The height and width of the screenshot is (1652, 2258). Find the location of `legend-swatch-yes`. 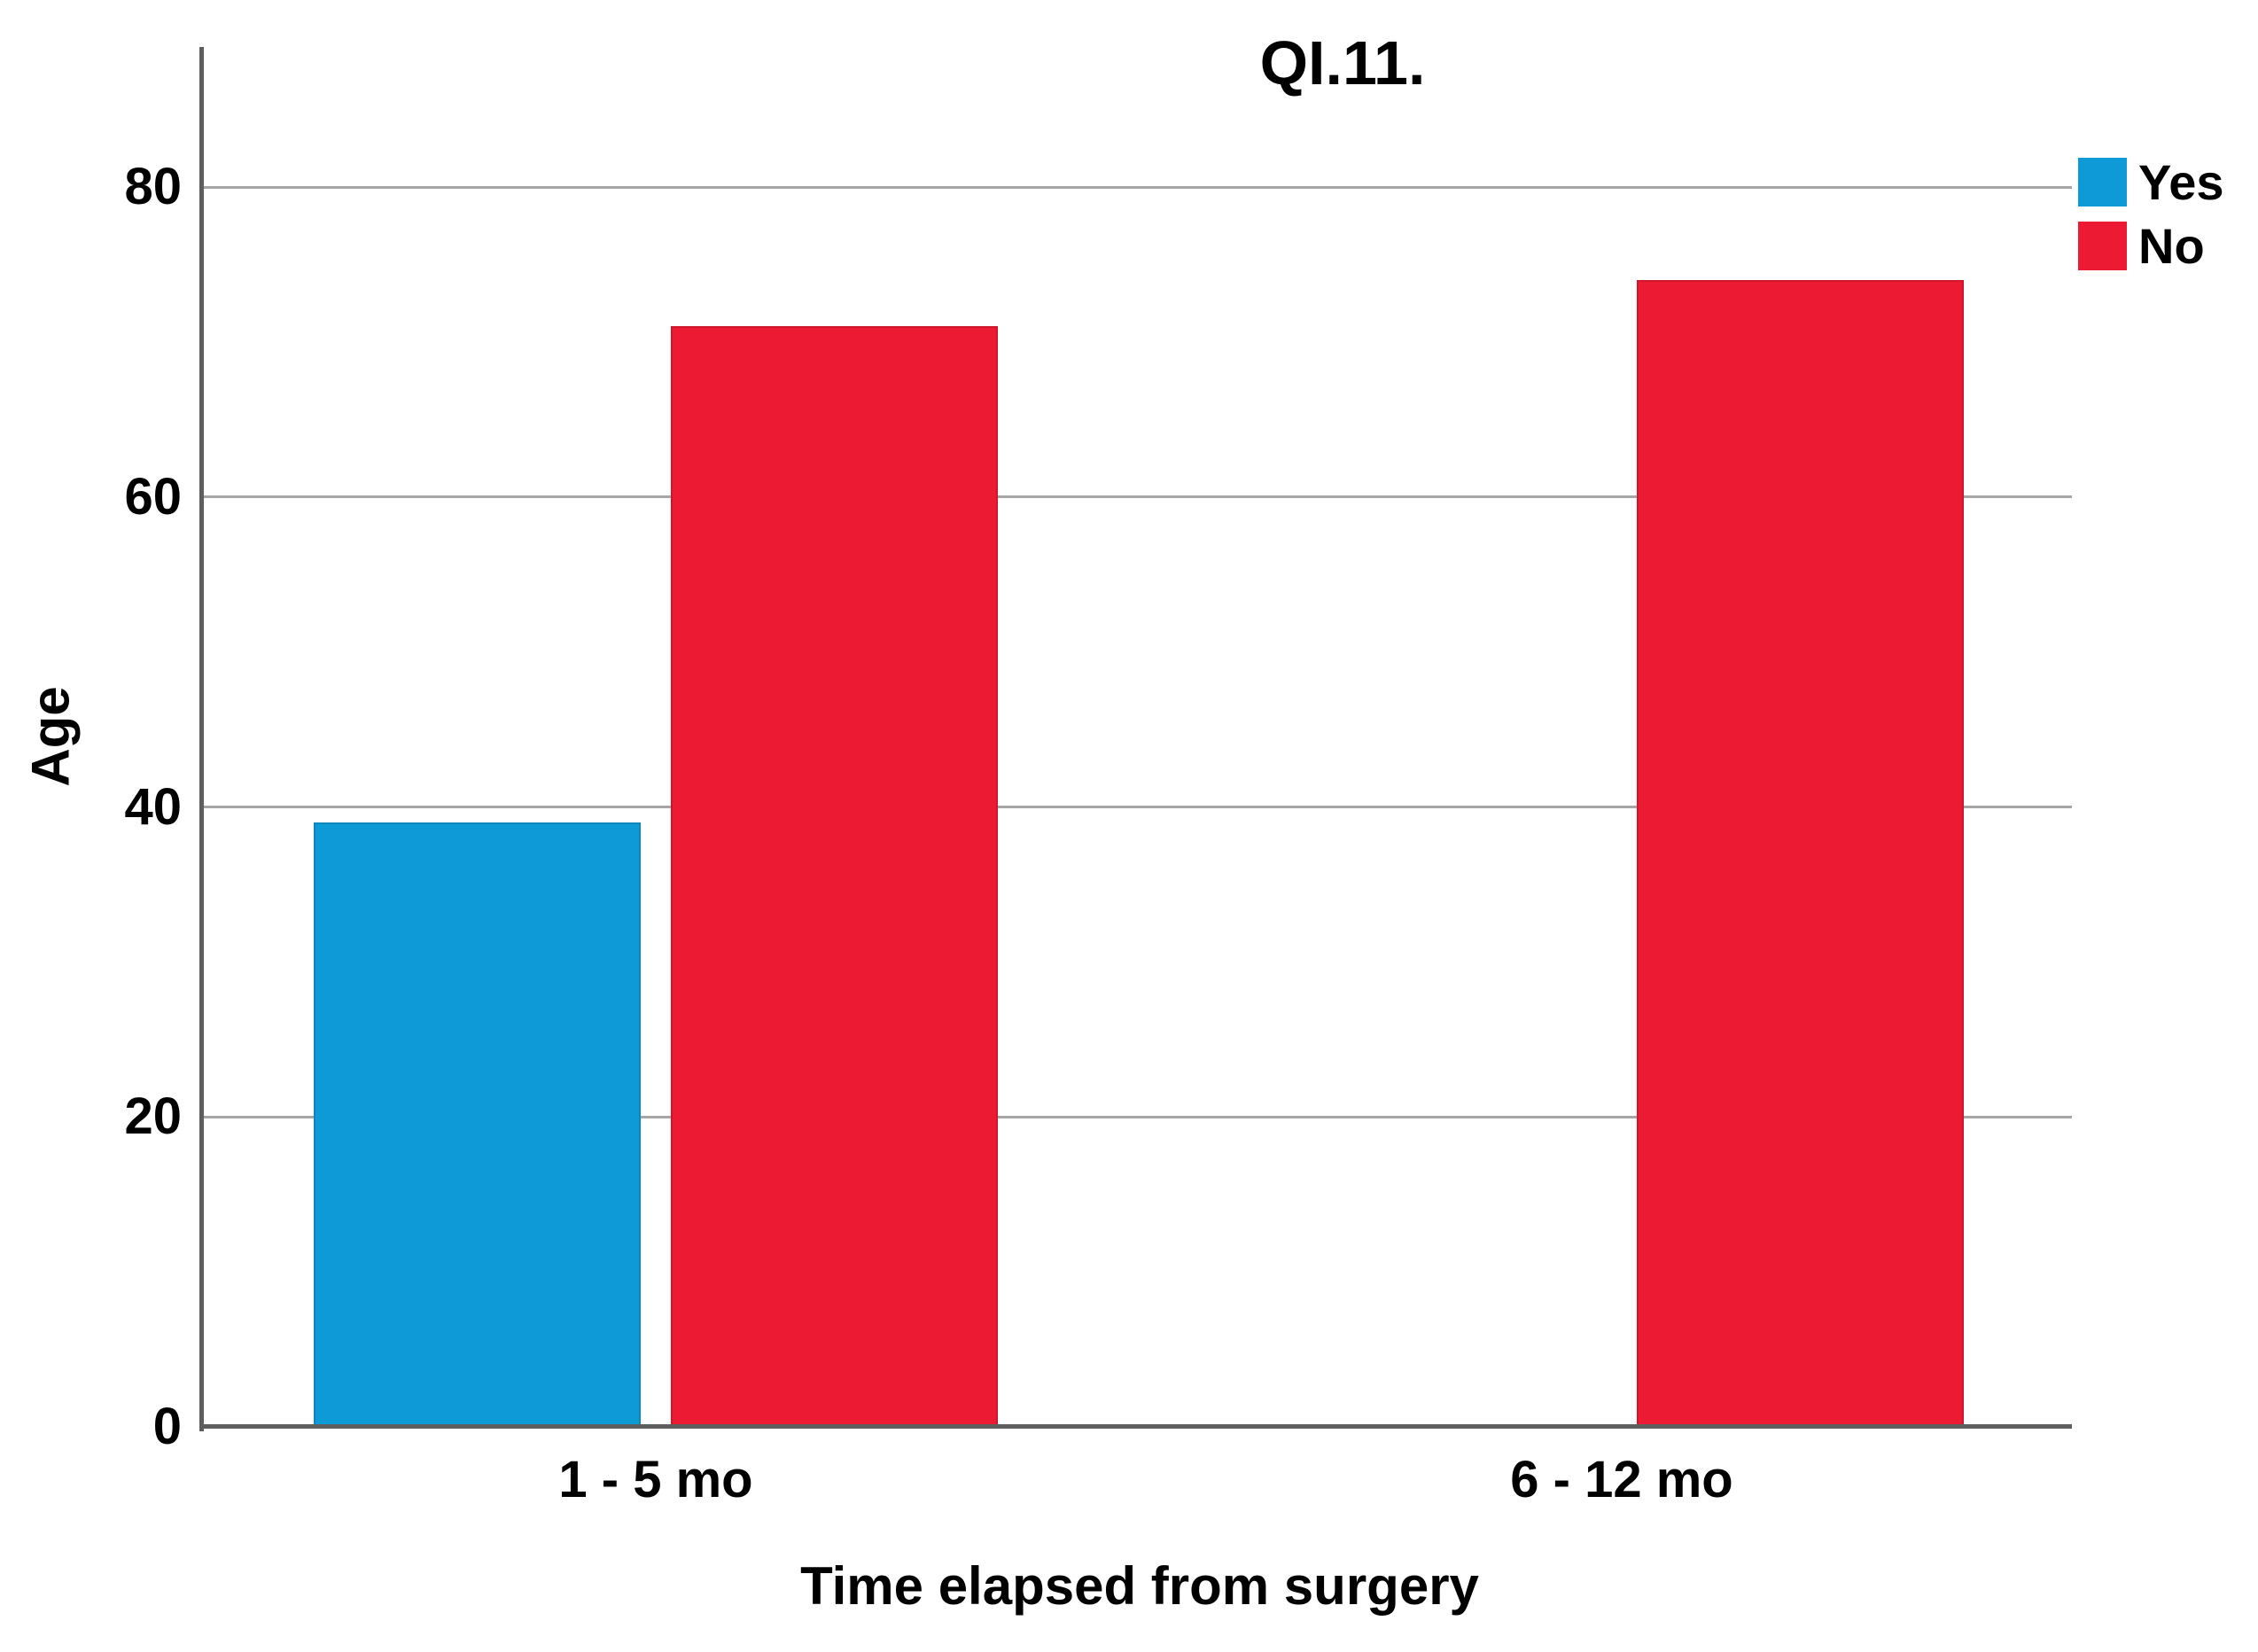

legend-swatch-yes is located at coordinates (2102, 182).